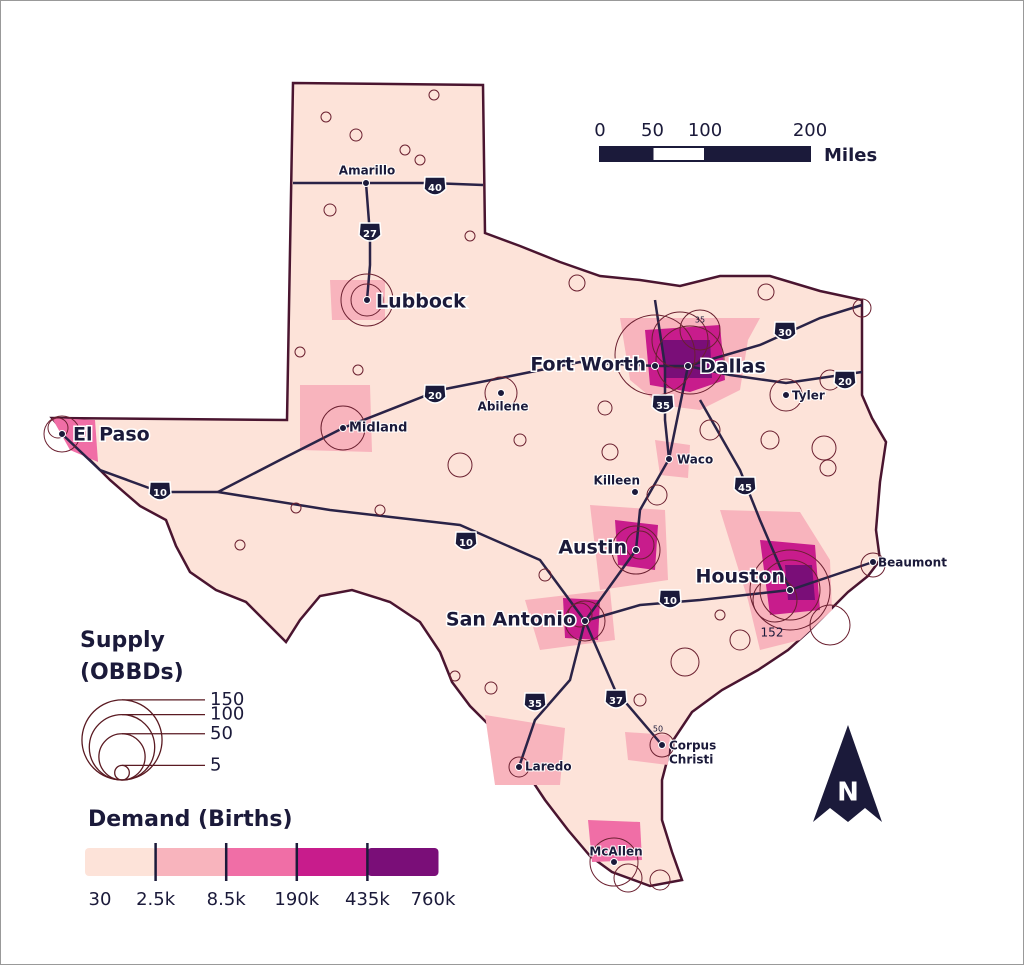 The height and width of the screenshot is (965, 1024). I want to click on scale-tick-label: 200, so click(810, 130).